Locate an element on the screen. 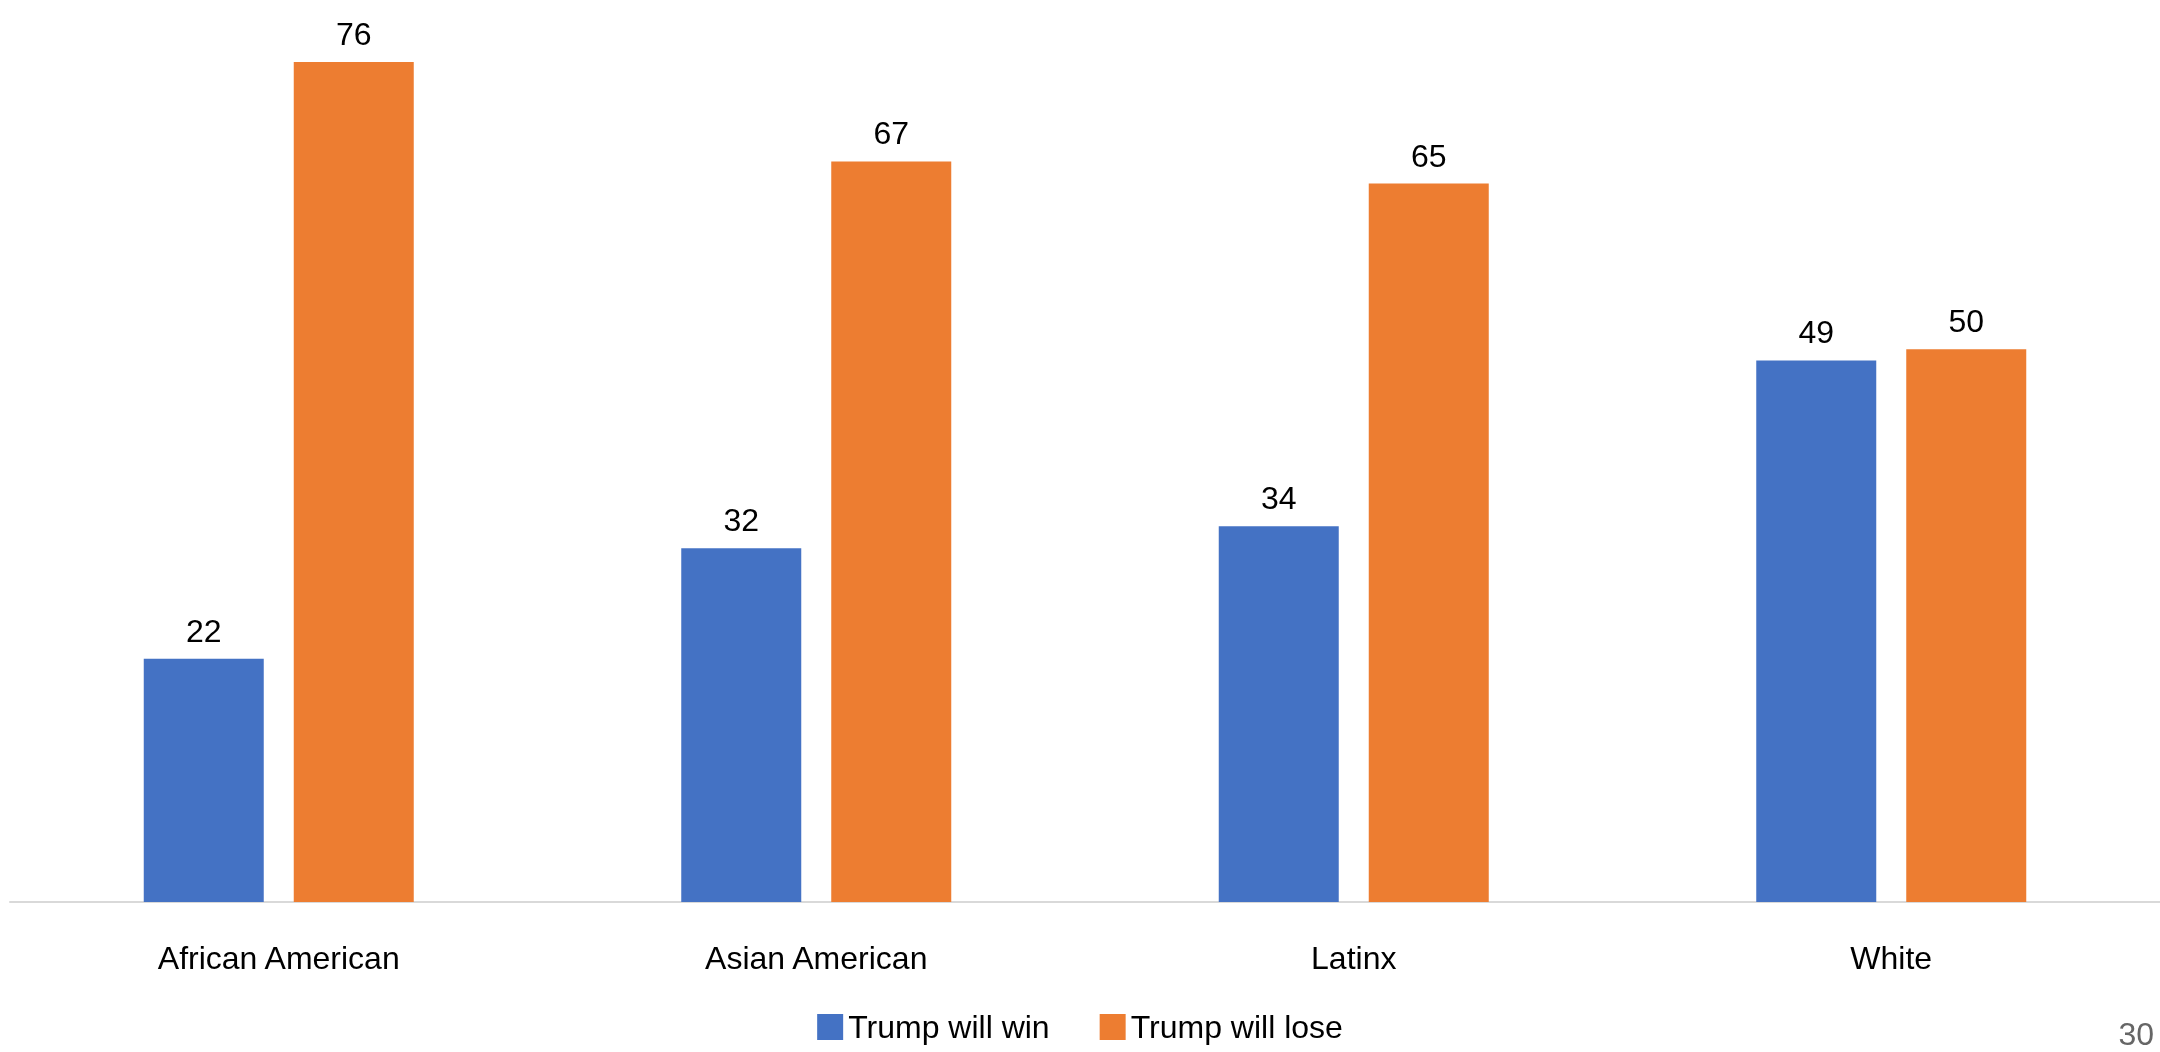 This screenshot has height=1052, width=2160. legend-label: Trump will win is located at coordinates (949, 1027).